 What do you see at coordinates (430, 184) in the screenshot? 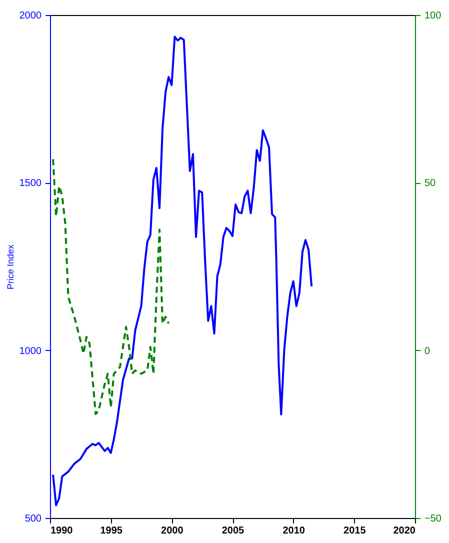
I see `y2-tick-label: 50` at bounding box center [430, 184].